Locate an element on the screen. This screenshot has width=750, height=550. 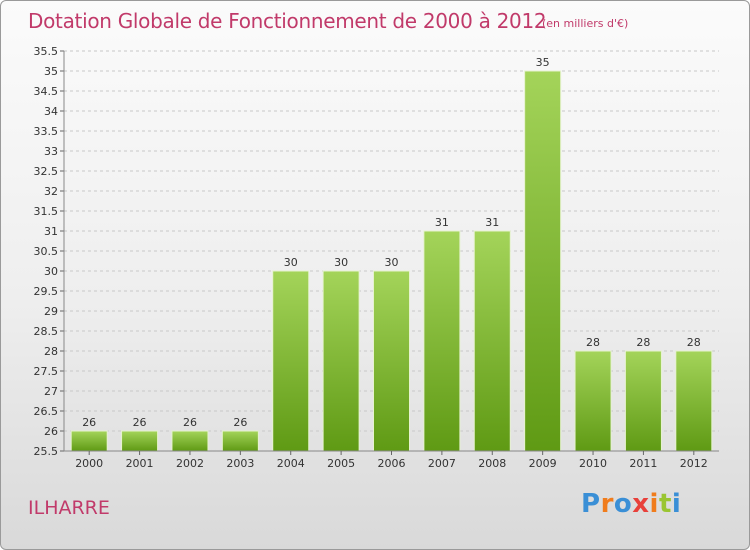
x-tick-label: 2007 is located at coordinates (442, 463).